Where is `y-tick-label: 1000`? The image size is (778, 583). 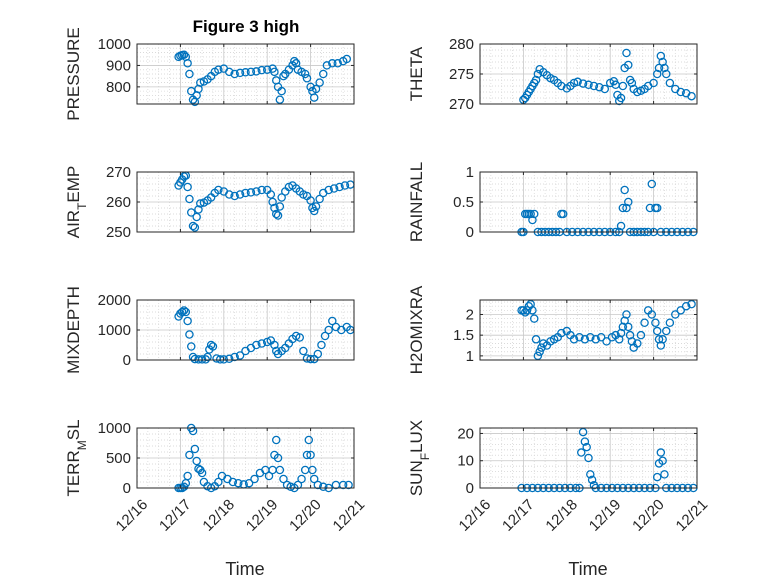
y-tick-label: 1000 is located at coordinates (114, 44).